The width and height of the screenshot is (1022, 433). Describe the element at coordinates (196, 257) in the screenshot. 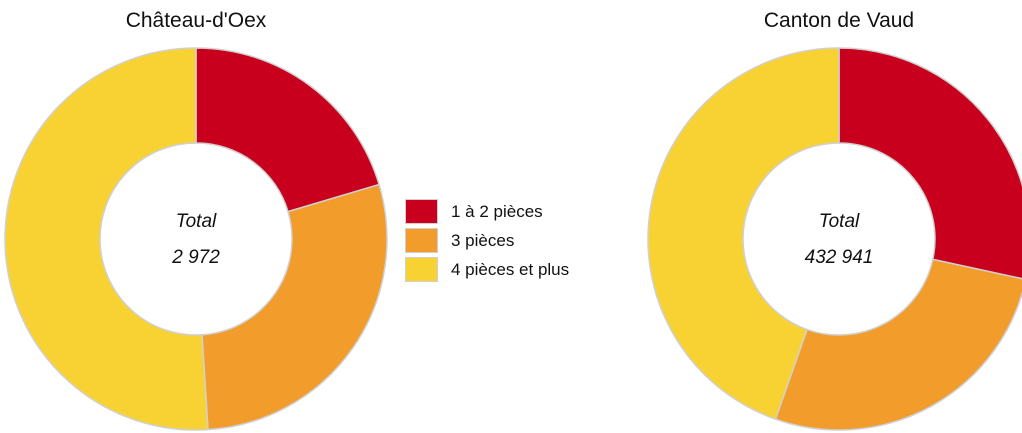

I see `center-total-value-chateau-doex: 2 972` at that location.